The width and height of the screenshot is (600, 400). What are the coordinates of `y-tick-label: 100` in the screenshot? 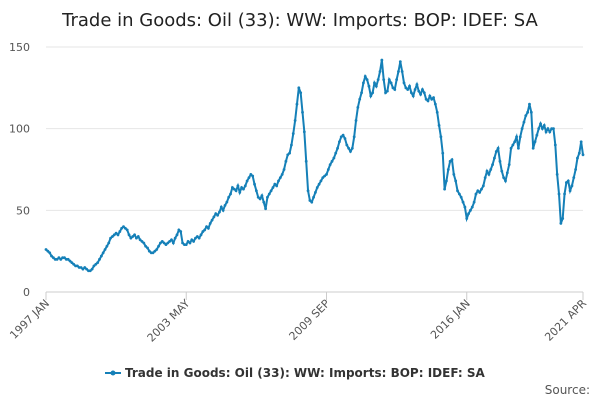 It's located at (19, 129).